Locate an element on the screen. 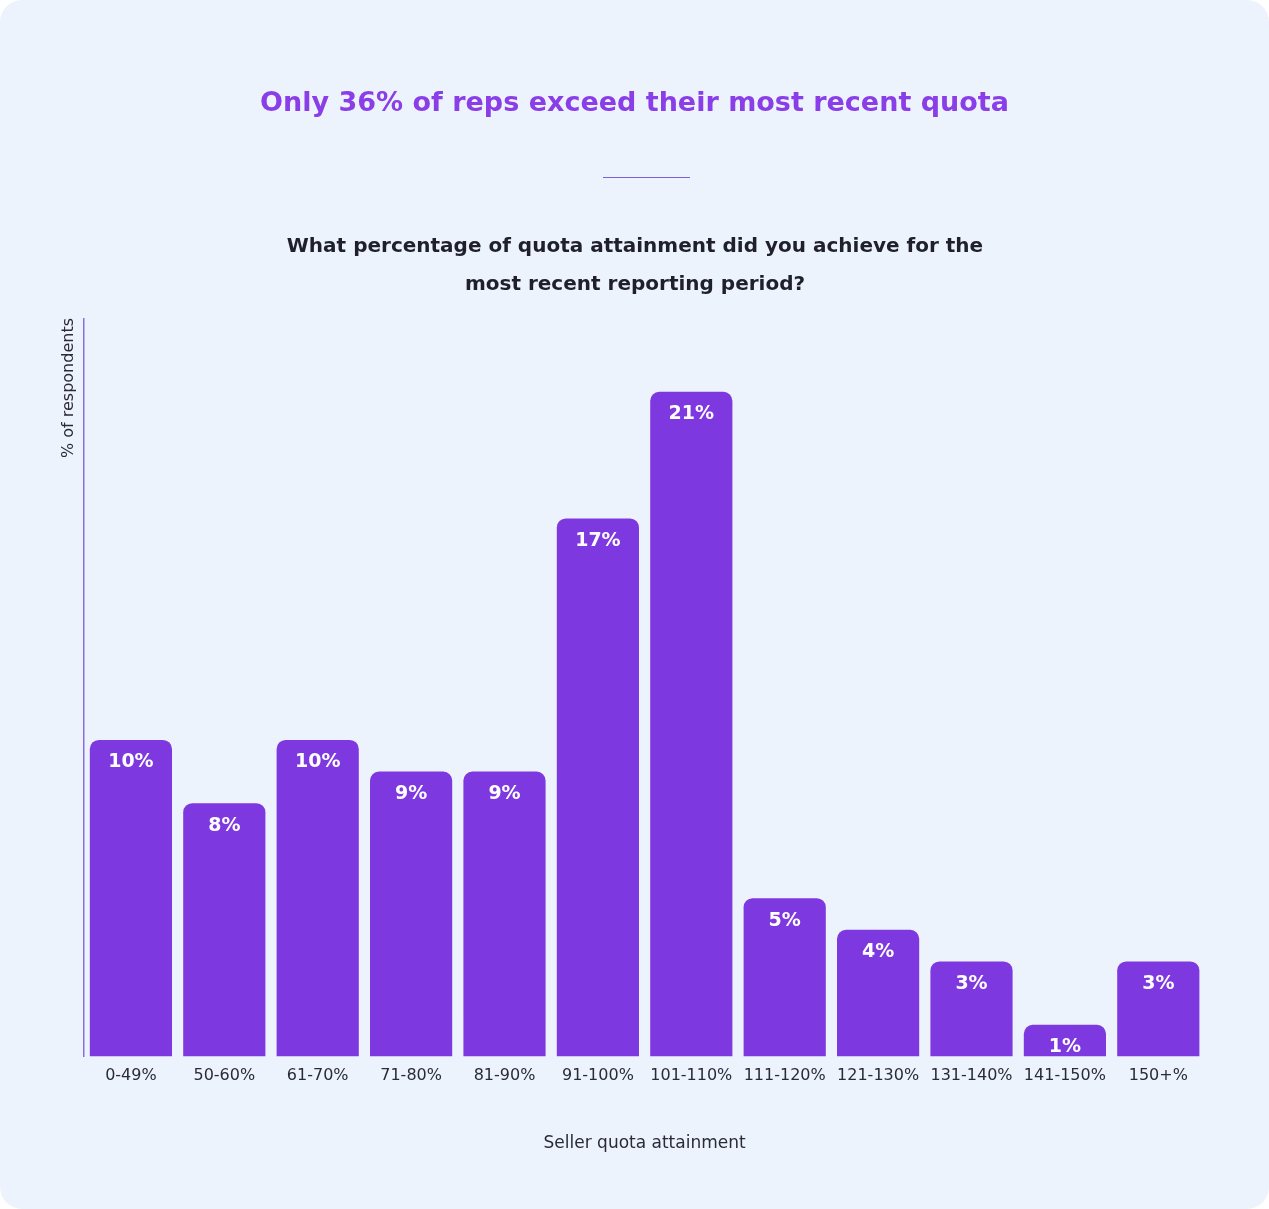 The height and width of the screenshot is (1209, 1269). data-label: 17% is located at coordinates (598, 538).